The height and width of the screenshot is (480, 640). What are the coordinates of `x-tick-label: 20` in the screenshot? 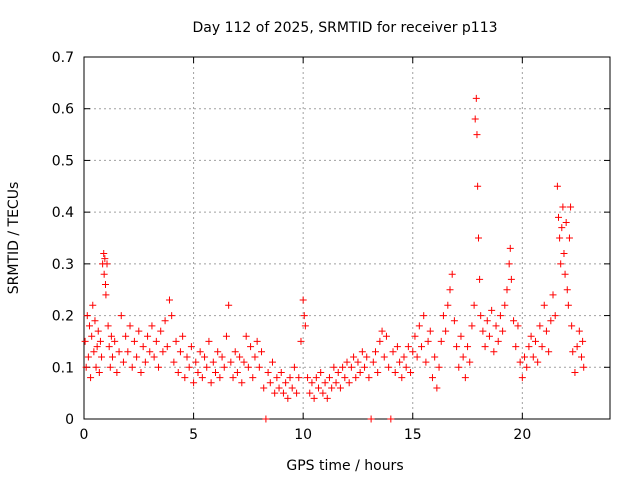 It's located at (522, 435).